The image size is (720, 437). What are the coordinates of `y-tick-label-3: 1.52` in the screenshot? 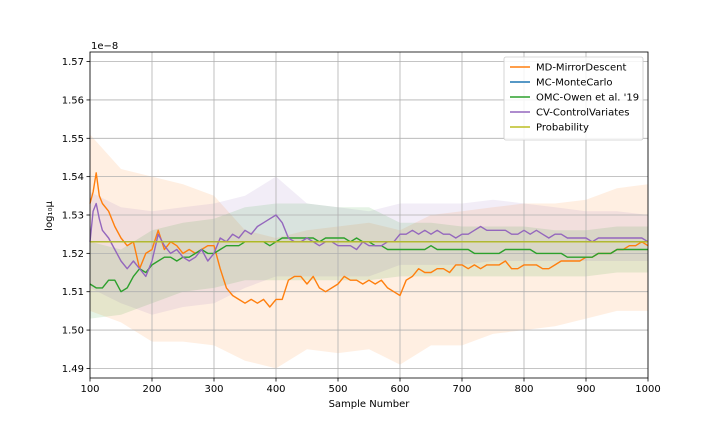 It's located at (73, 254).